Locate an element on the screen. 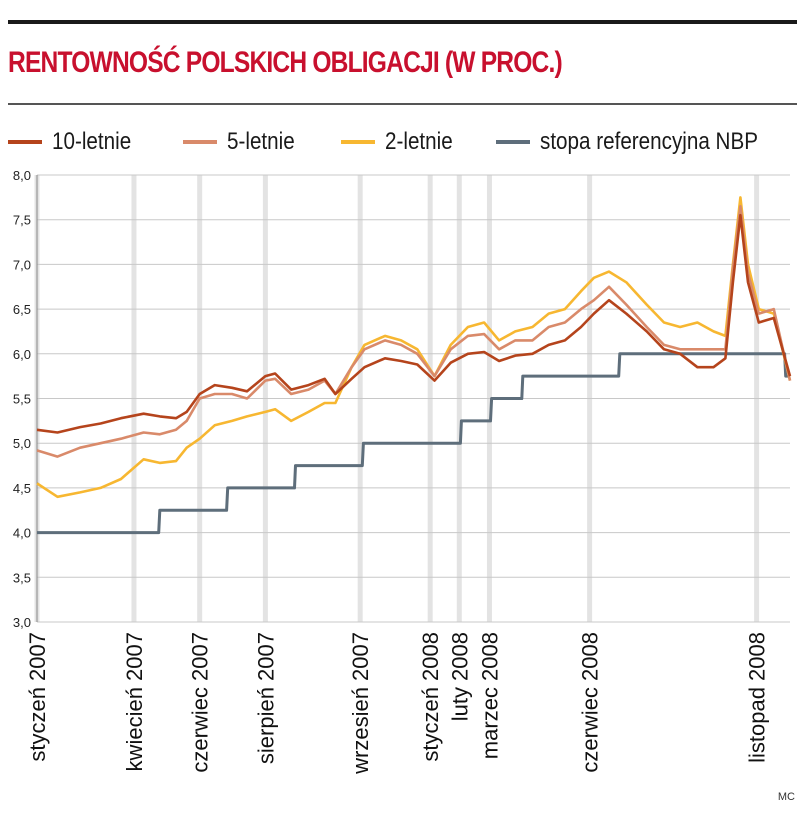 The width and height of the screenshot is (805, 827). x-tick-label: wrzesień 2007 is located at coordinates (360, 703).